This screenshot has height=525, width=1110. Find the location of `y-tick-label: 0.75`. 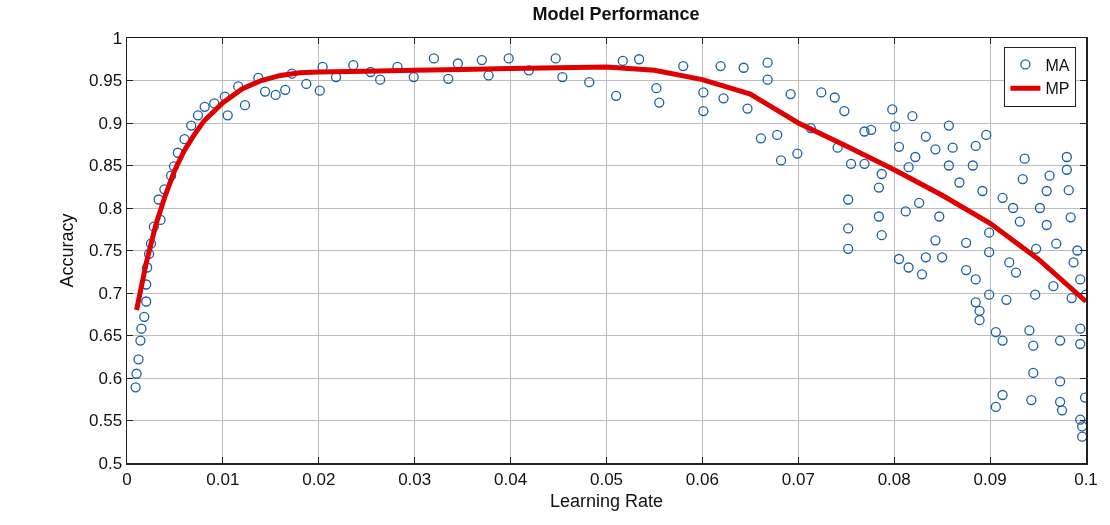

y-tick-label: 0.75 is located at coordinates (106, 251).